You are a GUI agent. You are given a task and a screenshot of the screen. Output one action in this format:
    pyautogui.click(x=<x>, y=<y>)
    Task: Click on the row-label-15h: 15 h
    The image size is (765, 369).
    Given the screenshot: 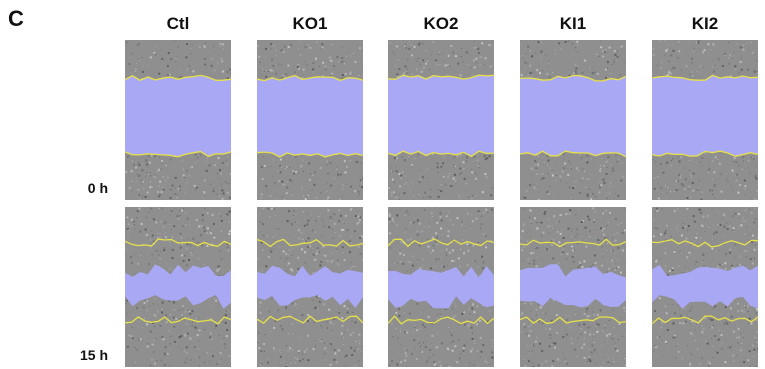 What is the action you would take?
    pyautogui.click(x=93, y=355)
    